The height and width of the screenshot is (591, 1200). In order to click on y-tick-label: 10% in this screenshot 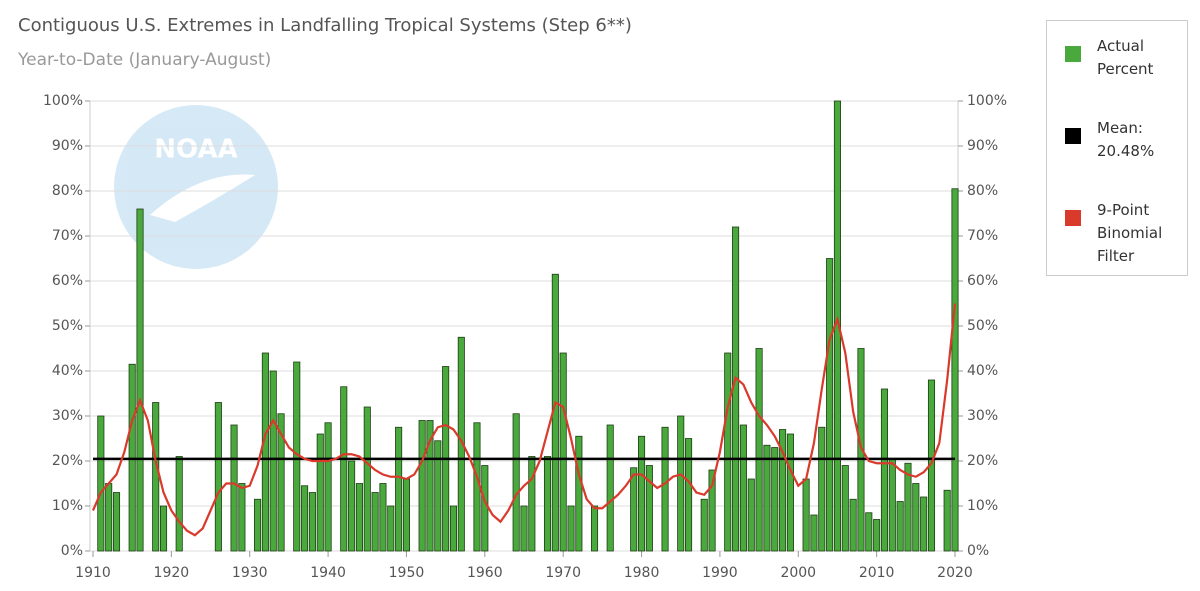, I will do `click(67, 506)`.